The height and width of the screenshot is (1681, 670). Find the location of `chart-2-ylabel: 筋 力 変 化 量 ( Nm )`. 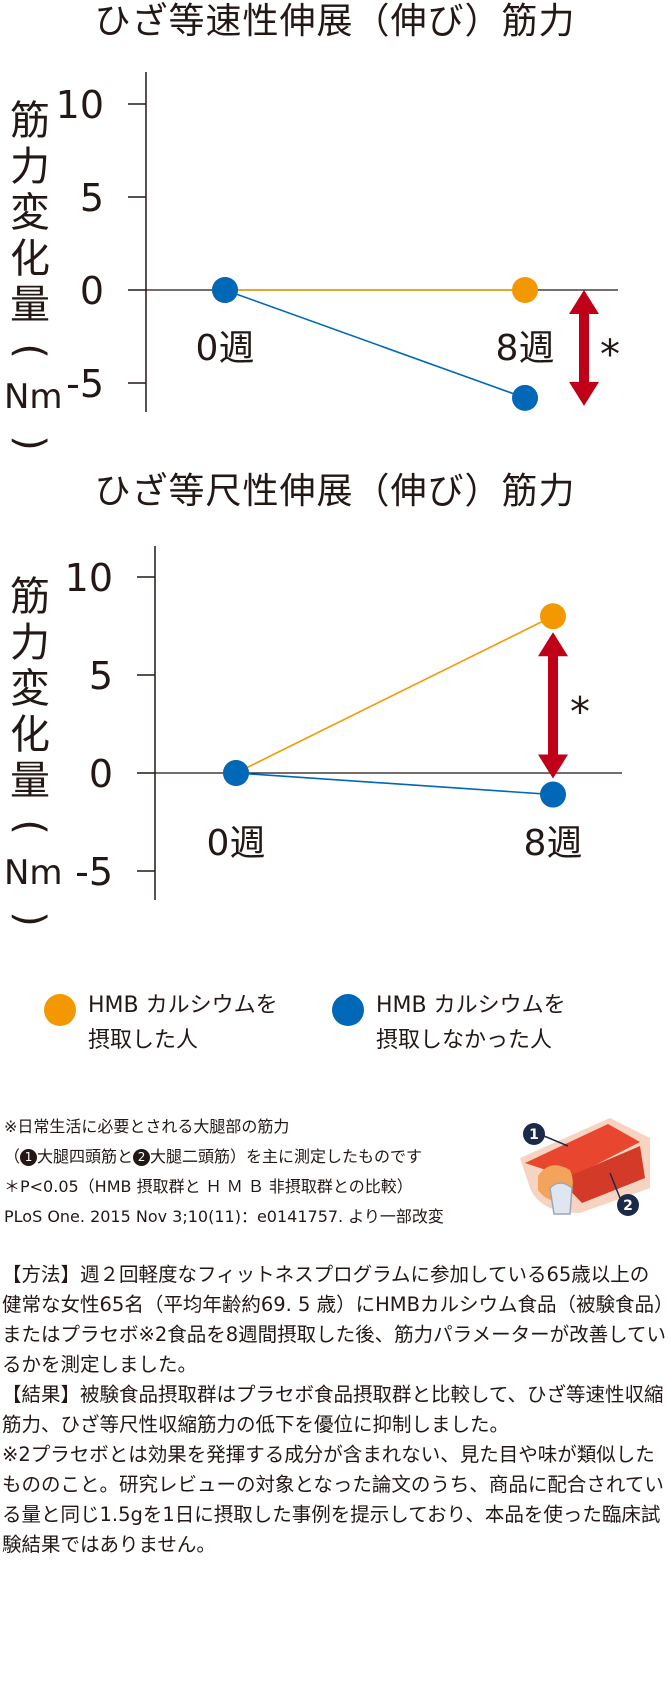

chart-2-ylabel: 筋 力 変 化 量 ( Nm ) is located at coordinates (33, 758).